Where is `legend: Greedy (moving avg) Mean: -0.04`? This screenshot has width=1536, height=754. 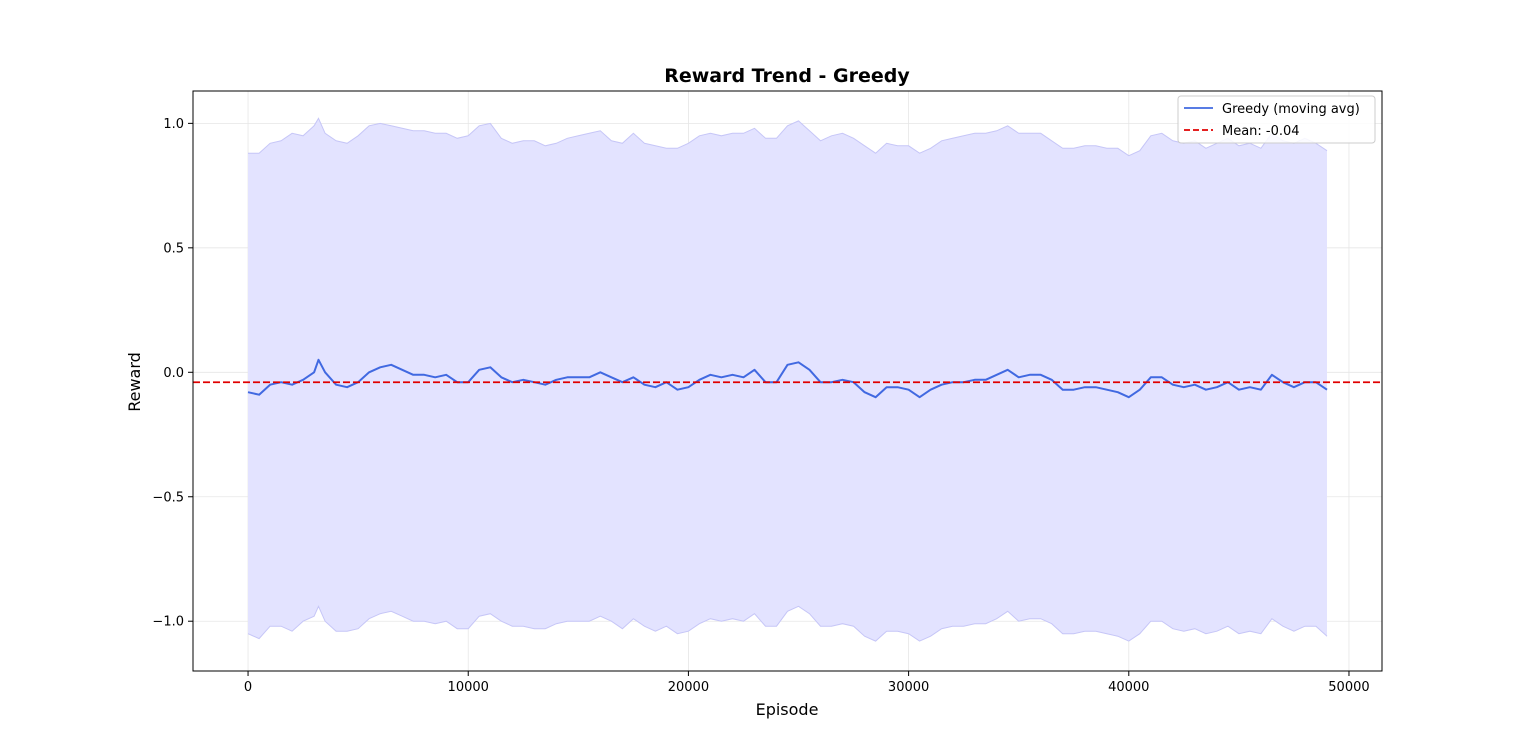 legend: Greedy (moving avg) Mean: -0.04 is located at coordinates (1276, 119).